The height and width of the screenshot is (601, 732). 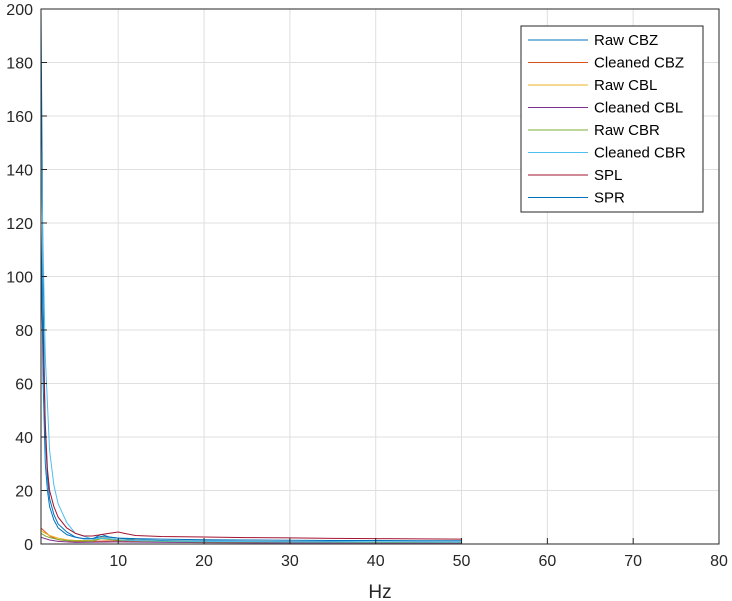 What do you see at coordinates (625, 85) in the screenshot?
I see `legend-label-raw-cbl: Raw CBL` at bounding box center [625, 85].